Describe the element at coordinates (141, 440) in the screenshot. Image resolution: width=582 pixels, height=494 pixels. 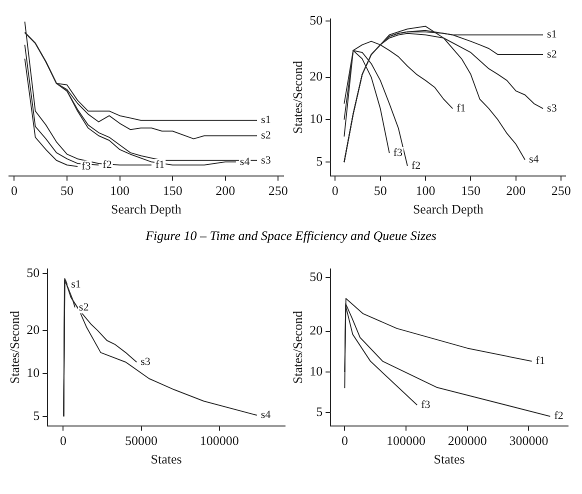
I see `x-tick-label: 50000` at that location.